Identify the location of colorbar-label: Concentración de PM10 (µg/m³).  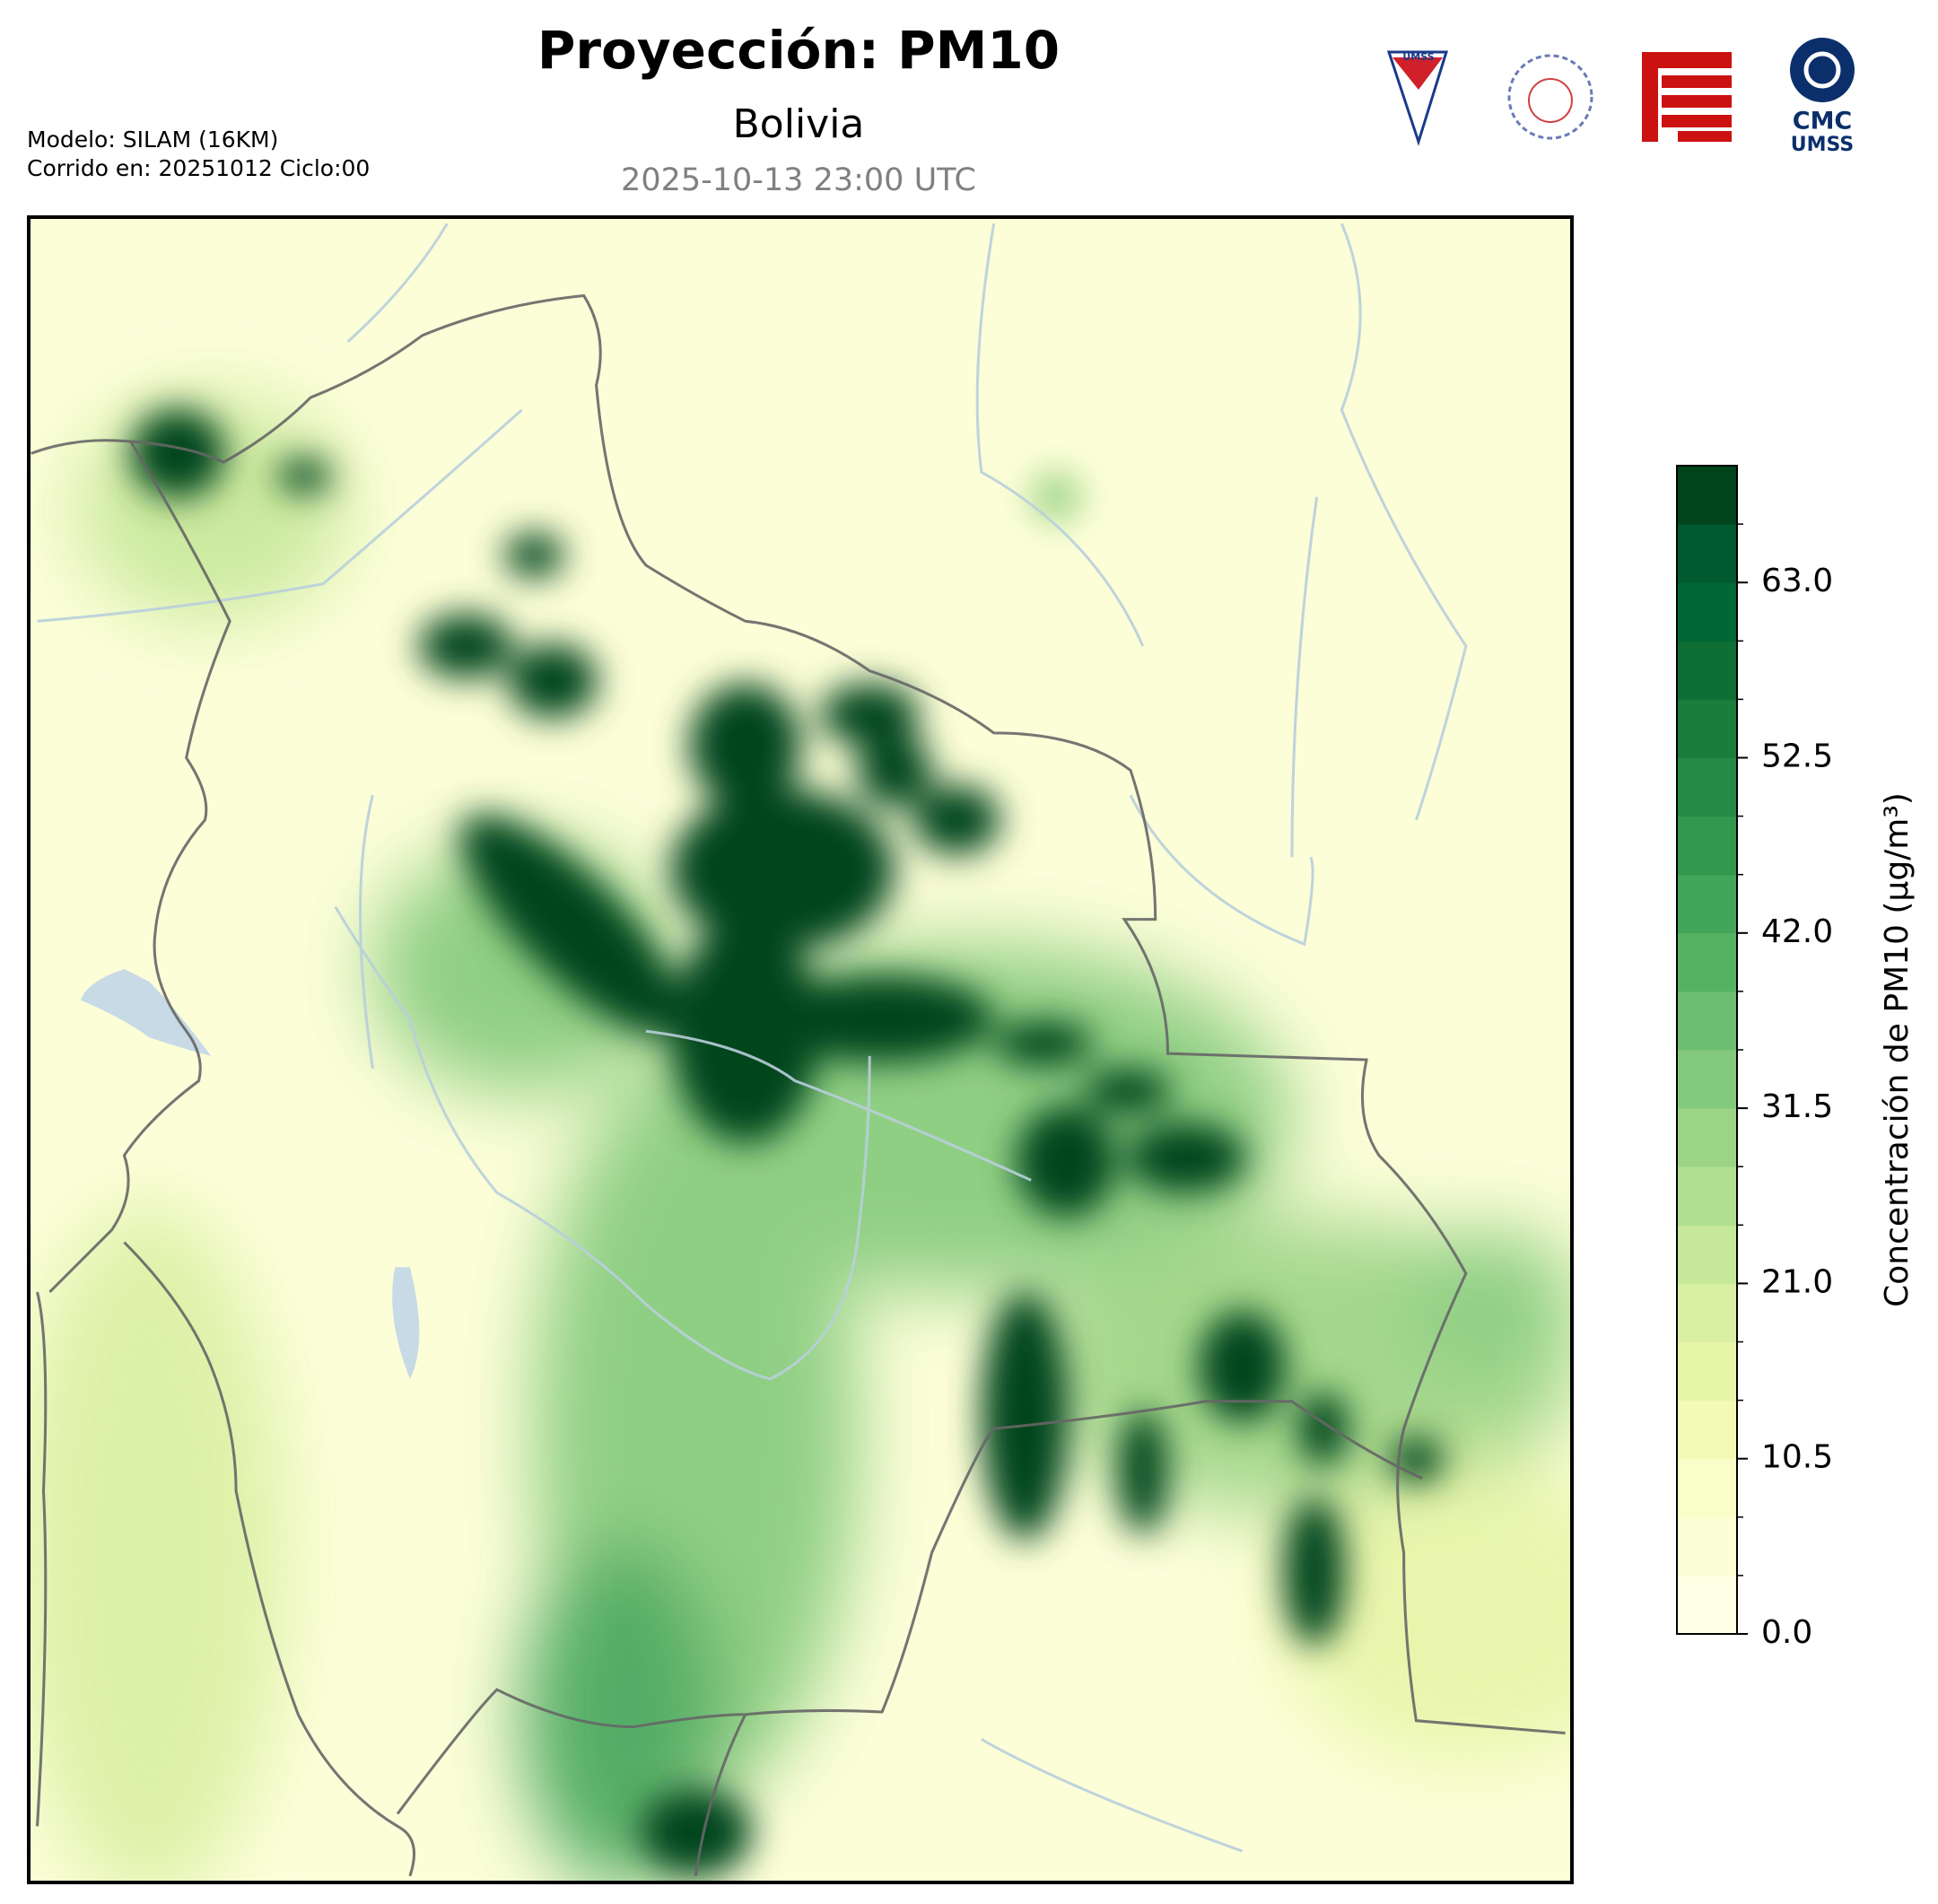
(1897, 1049).